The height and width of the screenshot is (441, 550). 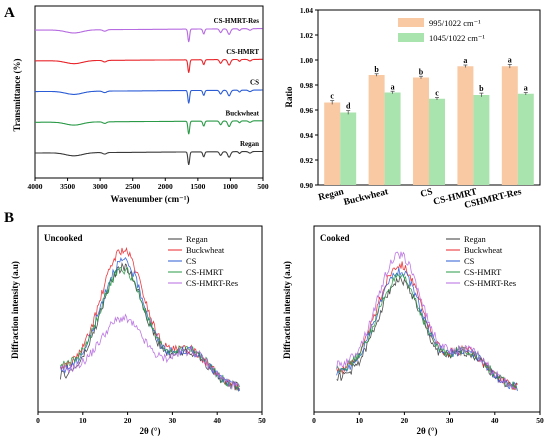 I want to click on bar-legend-label: 995/1022 cm⁻¹, so click(x=455, y=23).